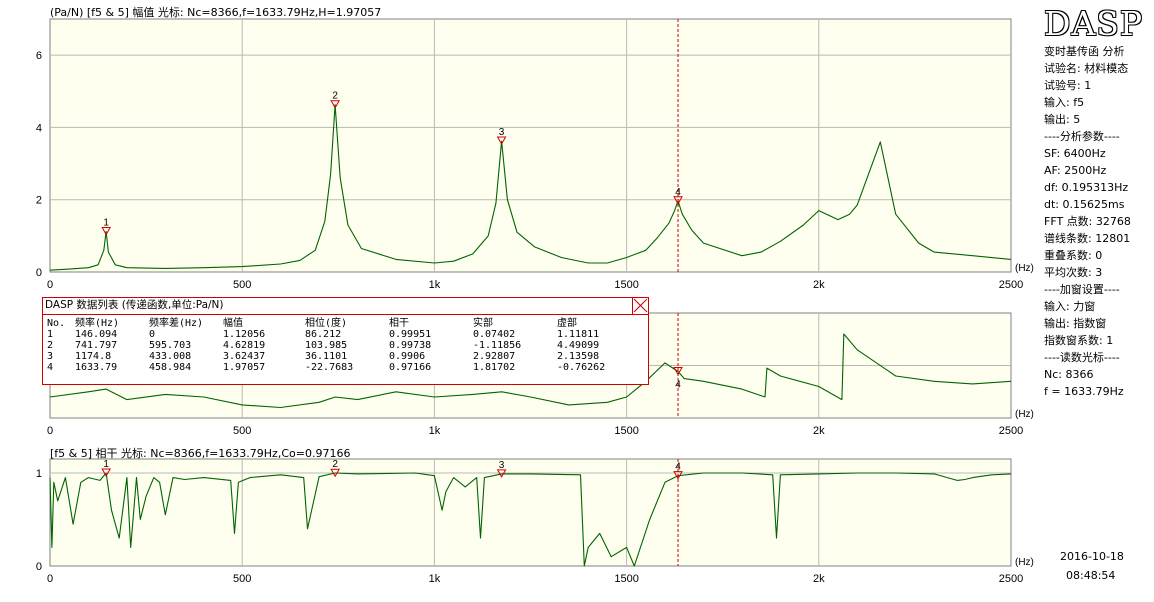 The height and width of the screenshot is (602, 1154). Describe the element at coordinates (39, 128) in the screenshot. I see `y-tick-label: 4` at that location.